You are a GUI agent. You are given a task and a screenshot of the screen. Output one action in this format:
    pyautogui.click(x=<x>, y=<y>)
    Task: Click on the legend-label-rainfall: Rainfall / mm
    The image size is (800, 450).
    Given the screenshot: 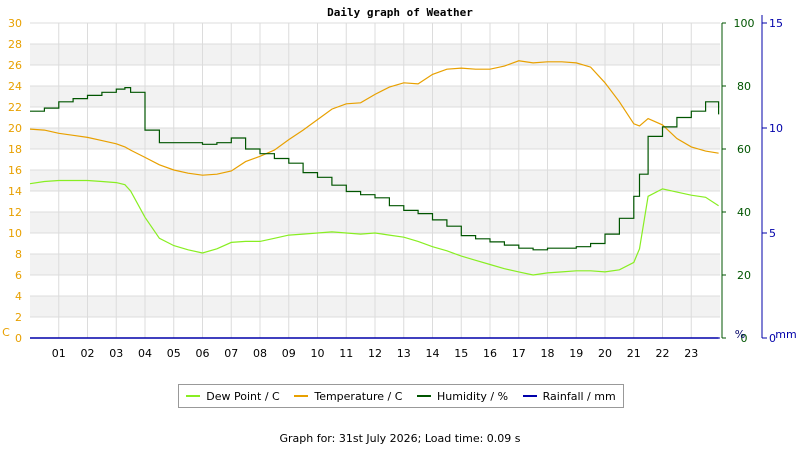 What is the action you would take?
    pyautogui.click(x=579, y=396)
    